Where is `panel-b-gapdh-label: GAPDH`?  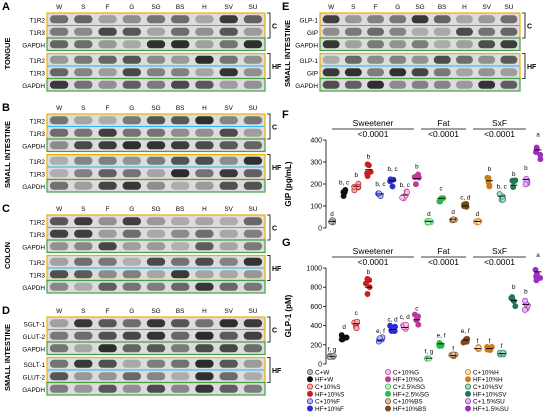
panel-b-gapdh-label: GAPDH is located at coordinates (33, 146).